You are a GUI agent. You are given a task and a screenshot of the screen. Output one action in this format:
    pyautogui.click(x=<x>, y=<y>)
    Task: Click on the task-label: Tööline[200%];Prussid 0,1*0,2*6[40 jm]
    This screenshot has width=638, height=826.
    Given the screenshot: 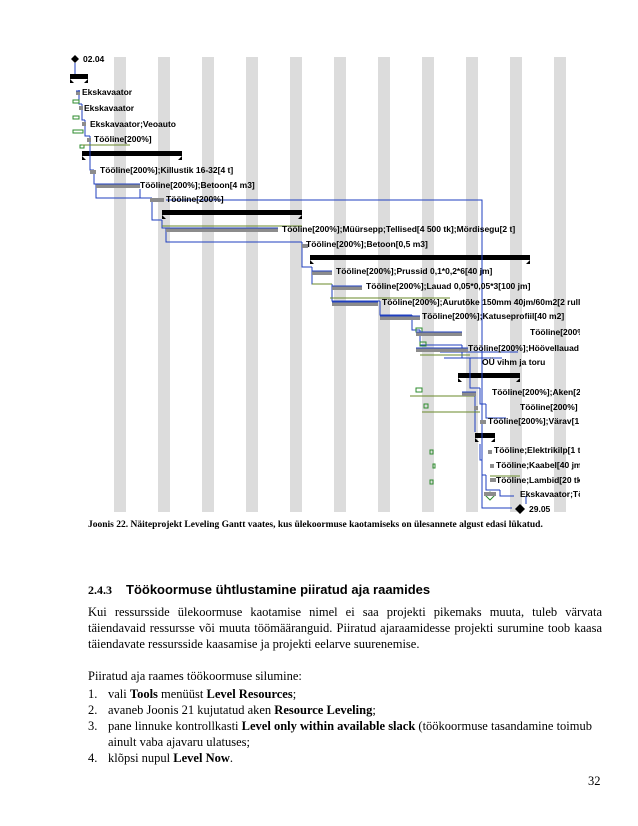 What is the action you would take?
    pyautogui.click(x=414, y=271)
    